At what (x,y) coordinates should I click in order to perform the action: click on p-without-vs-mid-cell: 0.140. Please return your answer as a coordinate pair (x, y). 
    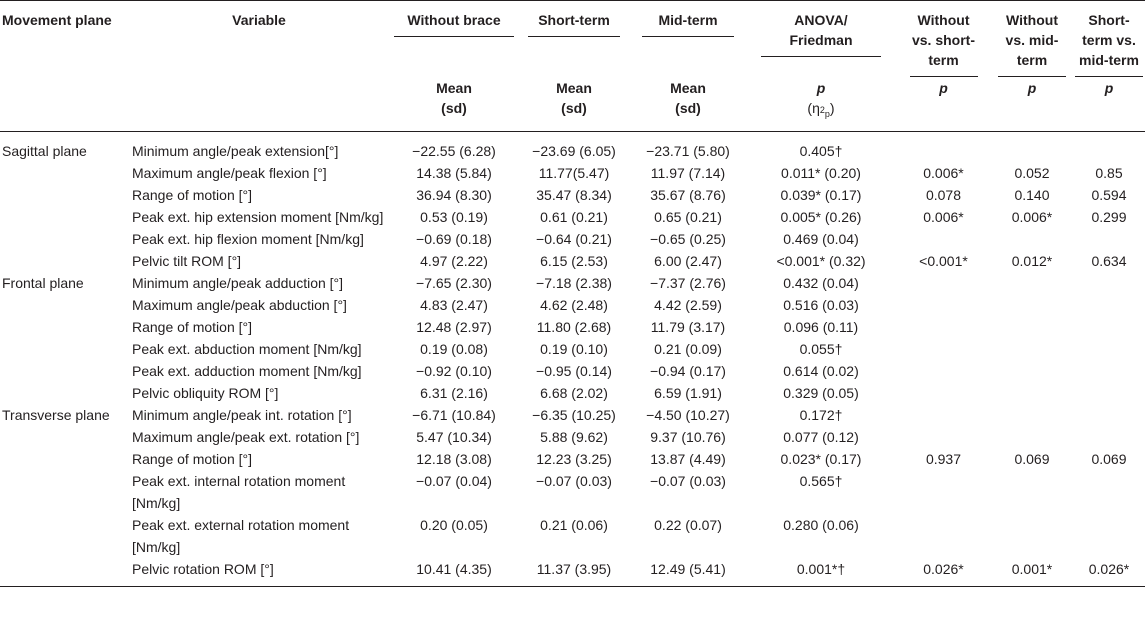
    Looking at the image, I should click on (1032, 195).